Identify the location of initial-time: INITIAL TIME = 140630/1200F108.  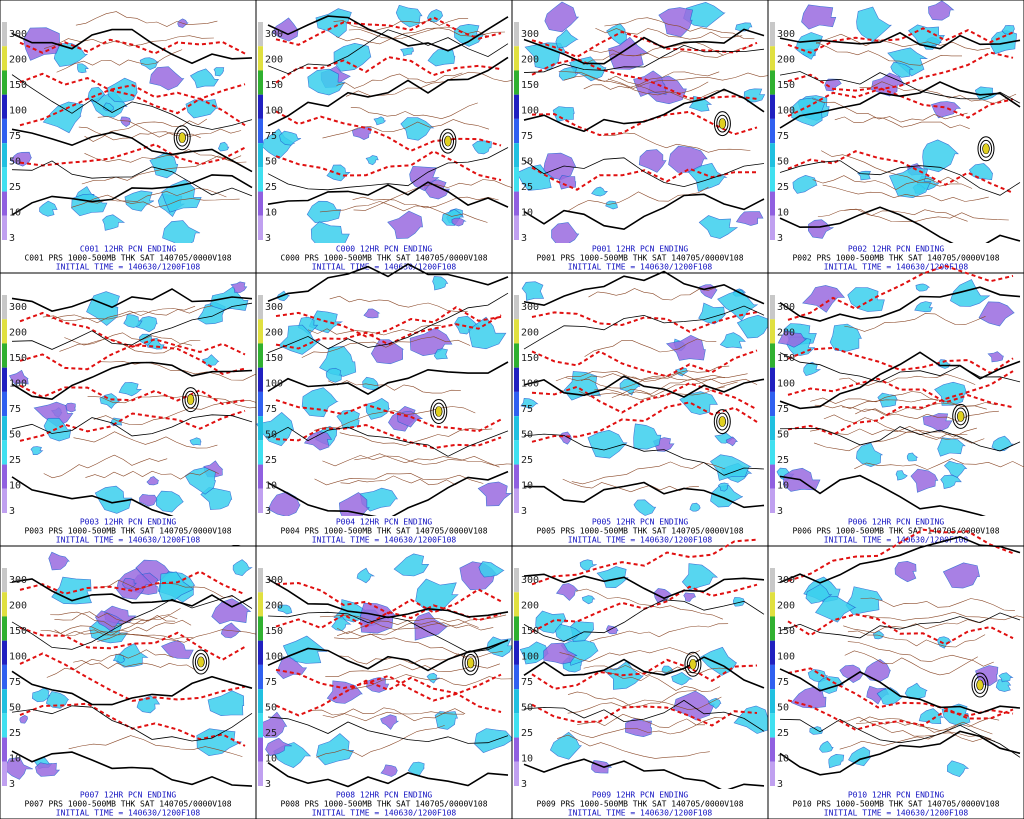
(384, 813).